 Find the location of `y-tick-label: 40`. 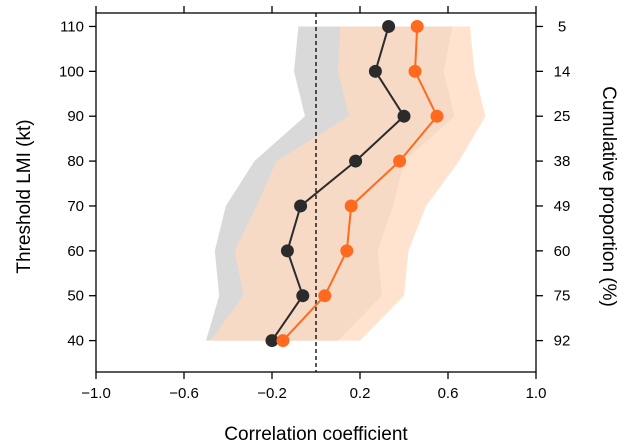

y-tick-label: 40 is located at coordinates (75, 341).